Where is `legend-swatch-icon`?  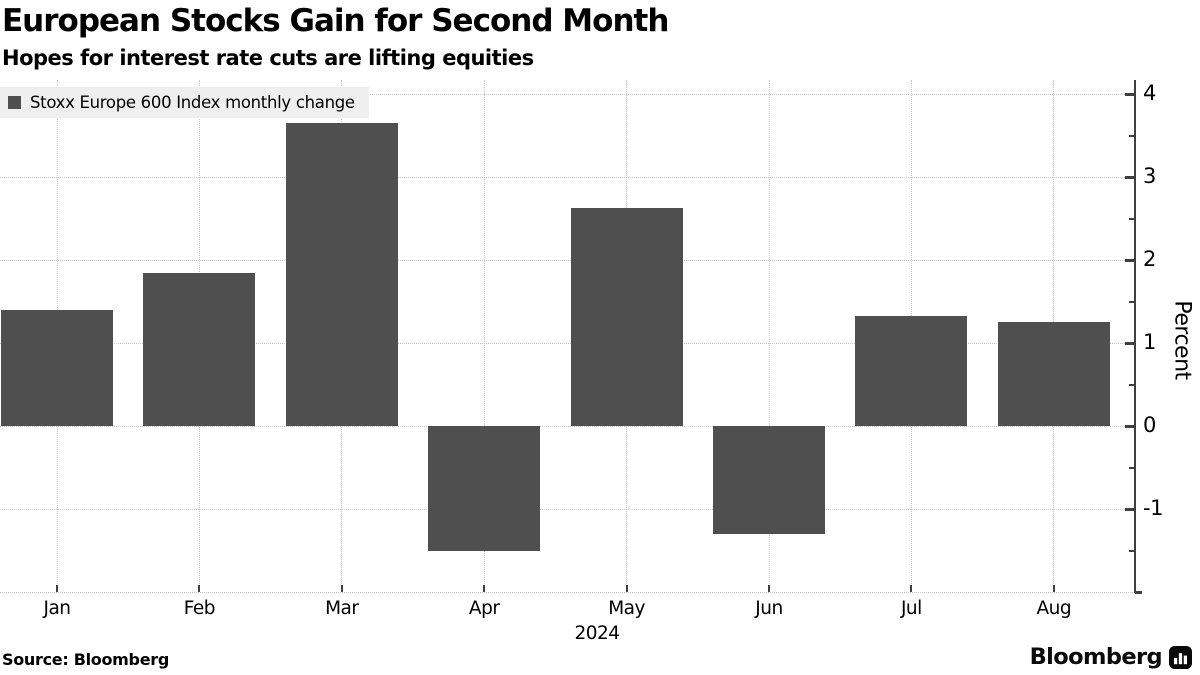 legend-swatch-icon is located at coordinates (14, 102).